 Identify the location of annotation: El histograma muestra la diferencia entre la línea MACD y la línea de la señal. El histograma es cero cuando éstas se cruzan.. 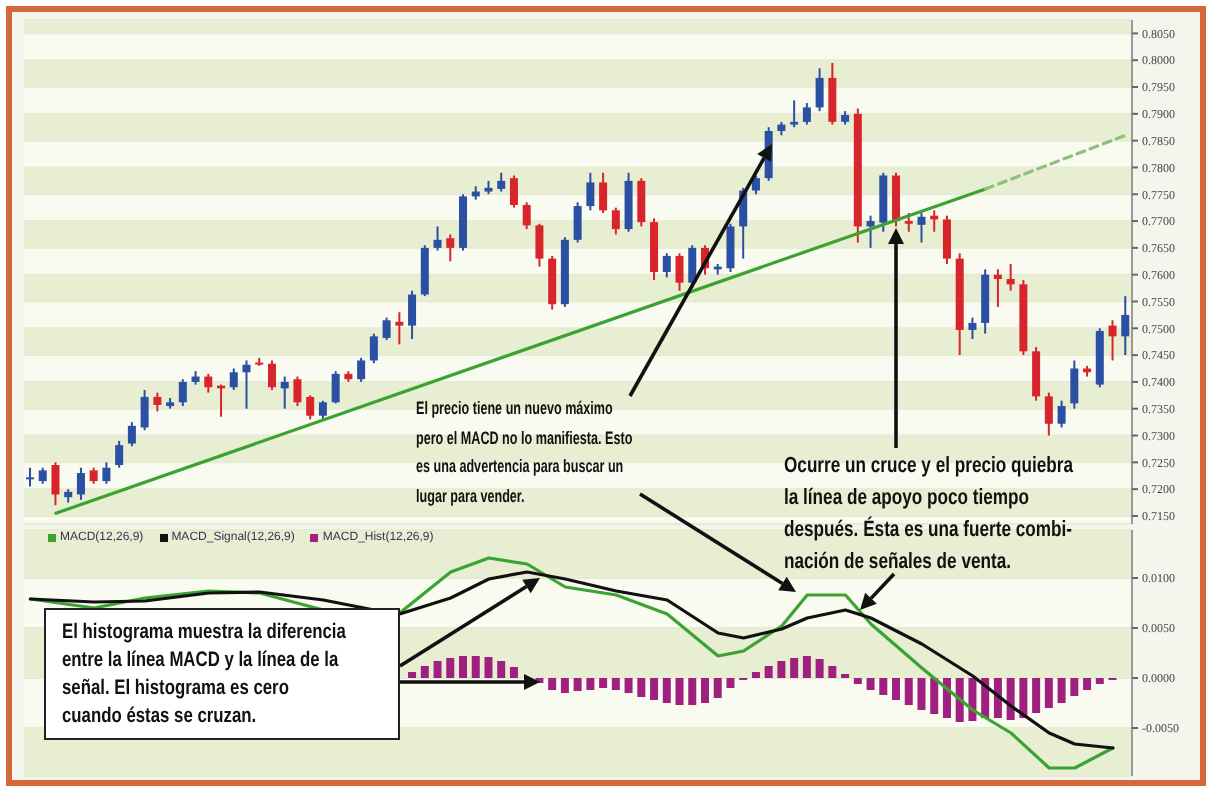
(204, 674).